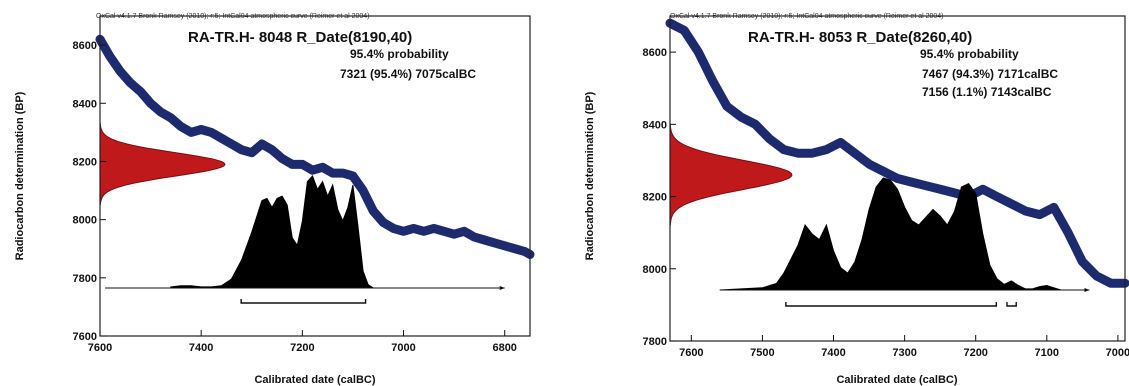 The height and width of the screenshot is (386, 1129). What do you see at coordinates (762, 353) in the screenshot?
I see `x-tick-label: 7500` at bounding box center [762, 353].